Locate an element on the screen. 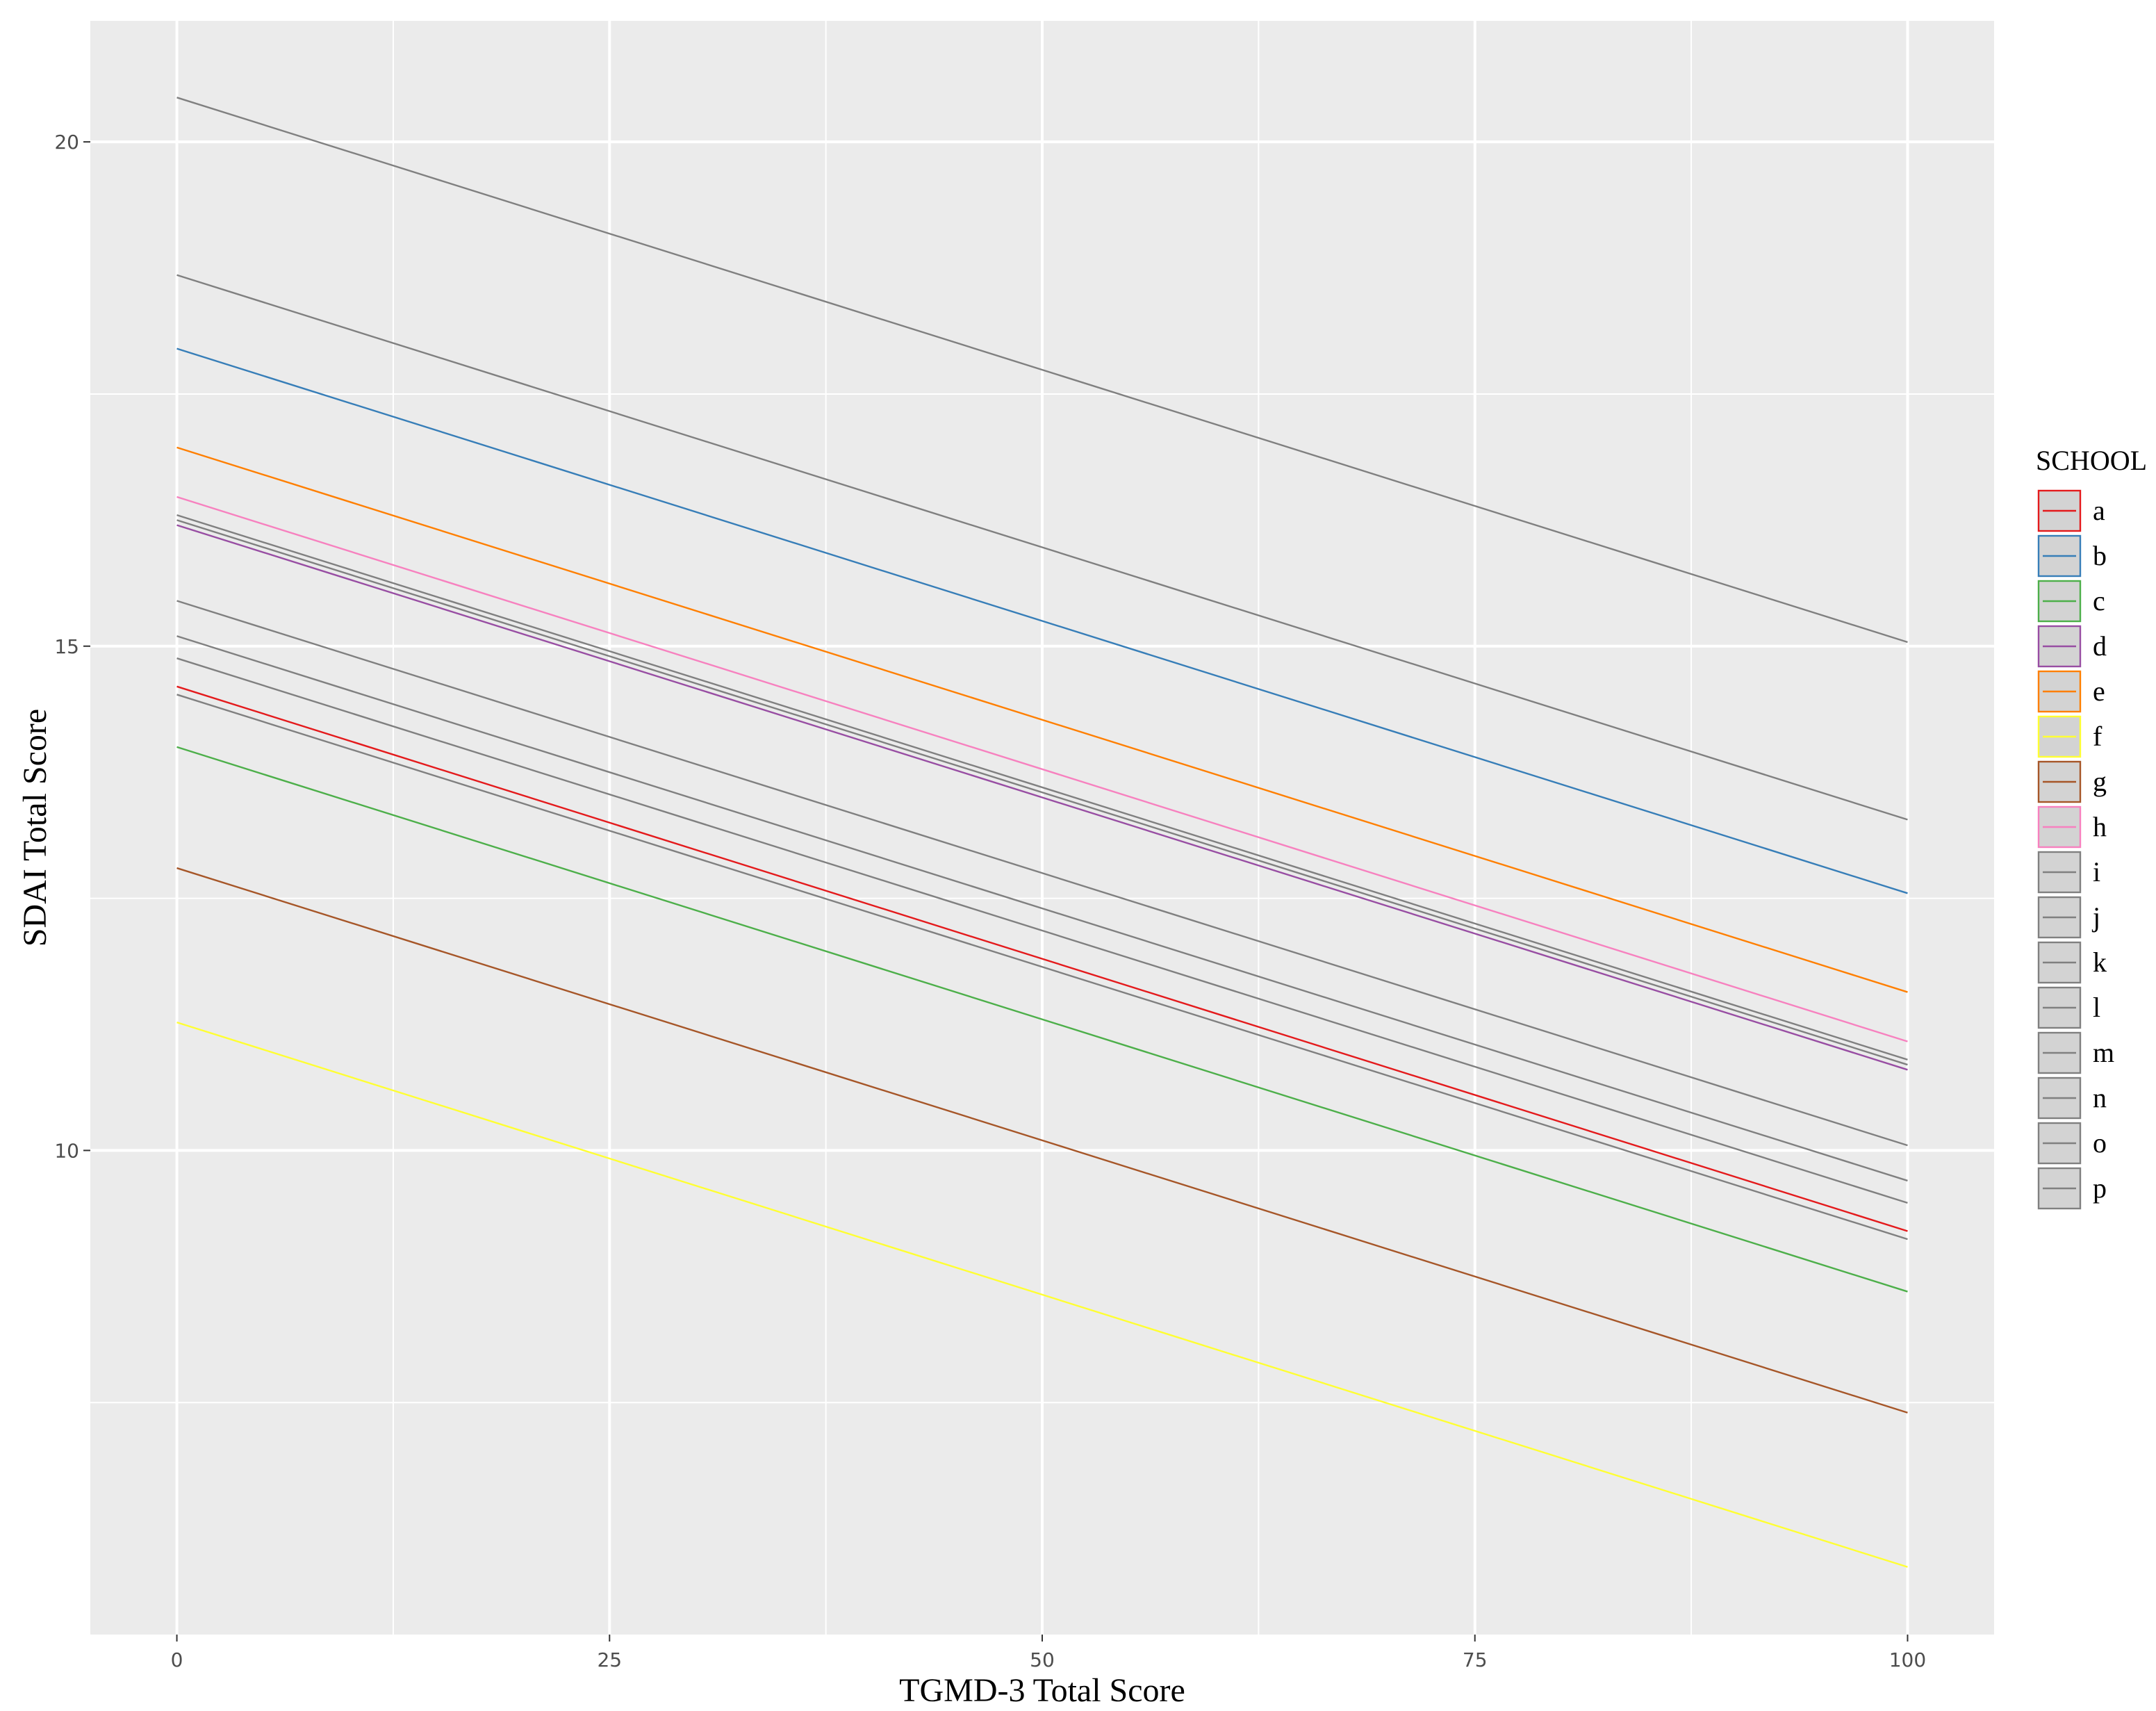 Image resolution: width=2156 pixels, height=1711 pixels. legend-label-m: m is located at coordinates (2103, 1052).